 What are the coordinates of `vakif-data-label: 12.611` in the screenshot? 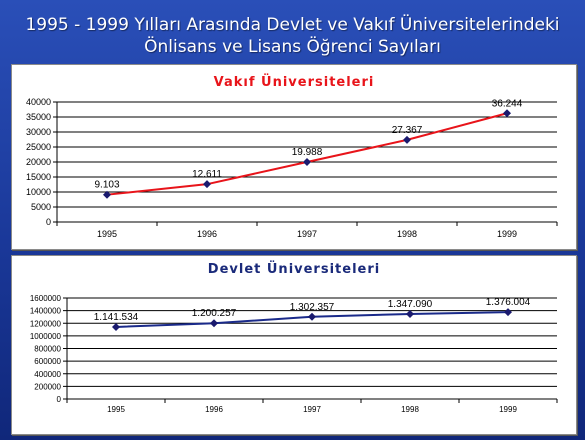 It's located at (207, 174).